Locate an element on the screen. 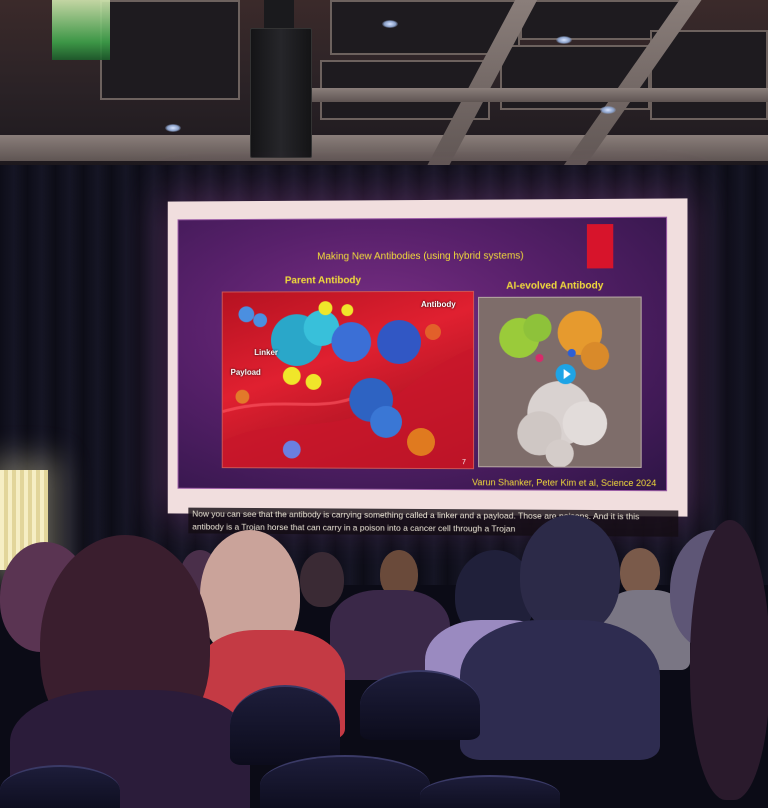 This screenshot has height=808, width=768. play-icon is located at coordinates (566, 374).